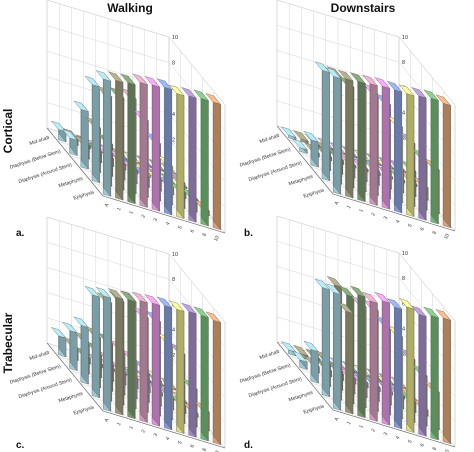 The height and width of the screenshot is (452, 474). I want to click on row-title-trabecular: Trabecular, so click(8, 342).